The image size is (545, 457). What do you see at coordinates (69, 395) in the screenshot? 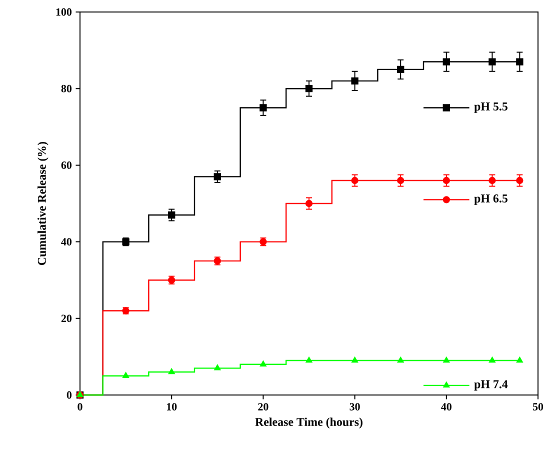
I see `y-tick-label: 0` at bounding box center [69, 395].